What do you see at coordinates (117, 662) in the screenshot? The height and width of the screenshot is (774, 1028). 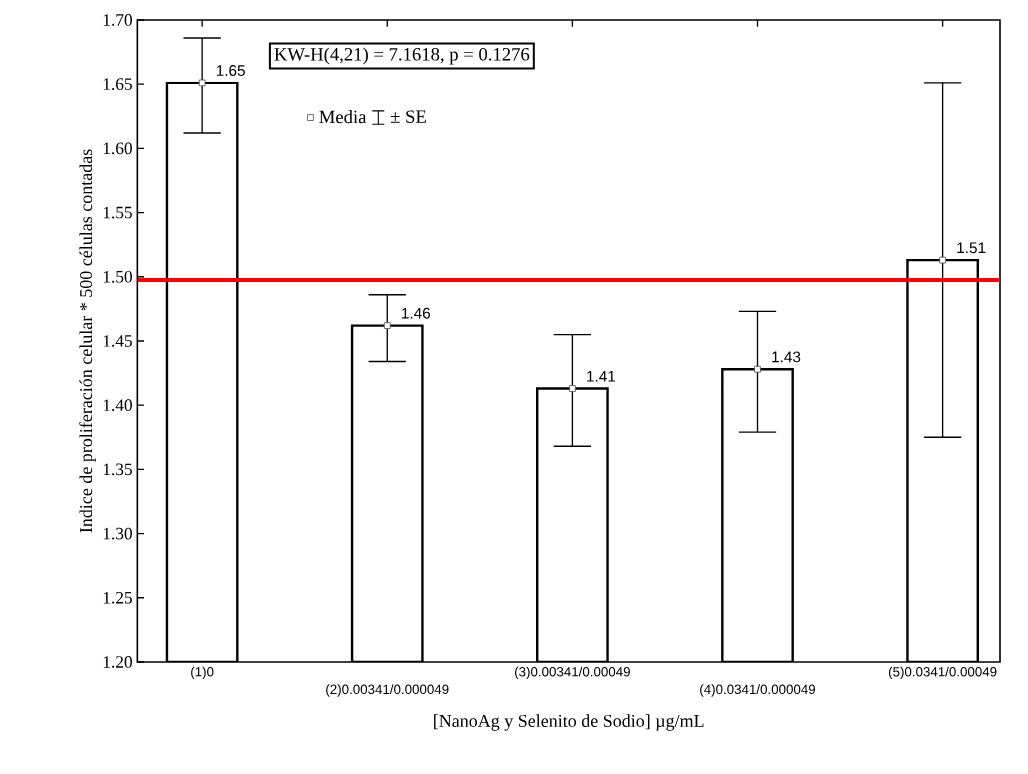 I see `y-tick-label: 1.20` at bounding box center [117, 662].